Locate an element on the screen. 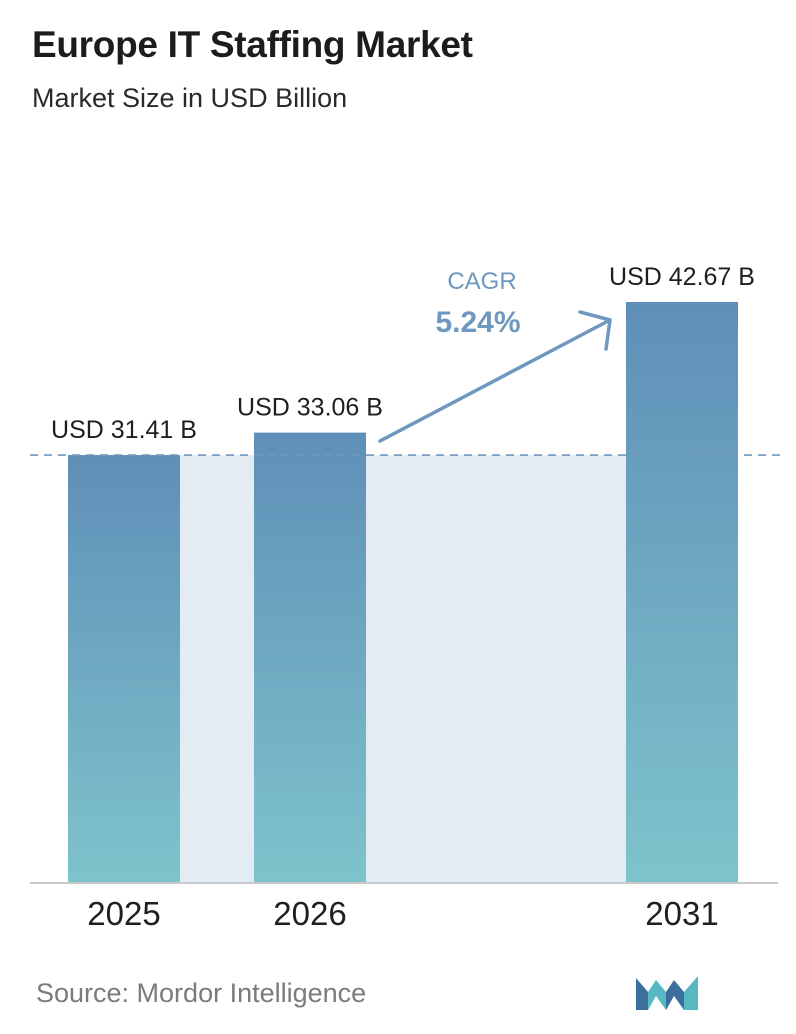 Image resolution: width=796 pixels, height=1034 pixels. value-label-2026: USD 33.06 B is located at coordinates (310, 408).